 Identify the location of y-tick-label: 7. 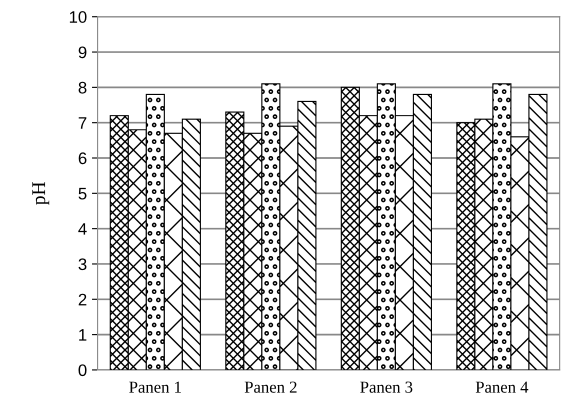
(82, 123).